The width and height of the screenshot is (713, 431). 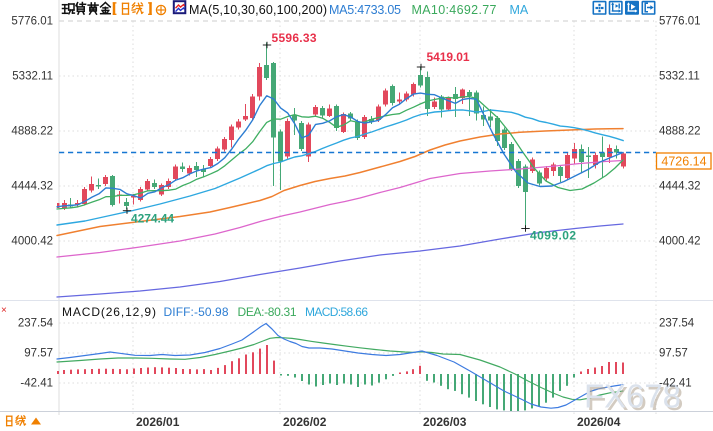 I want to click on svg-text: 2026/01, so click(x=158, y=422).